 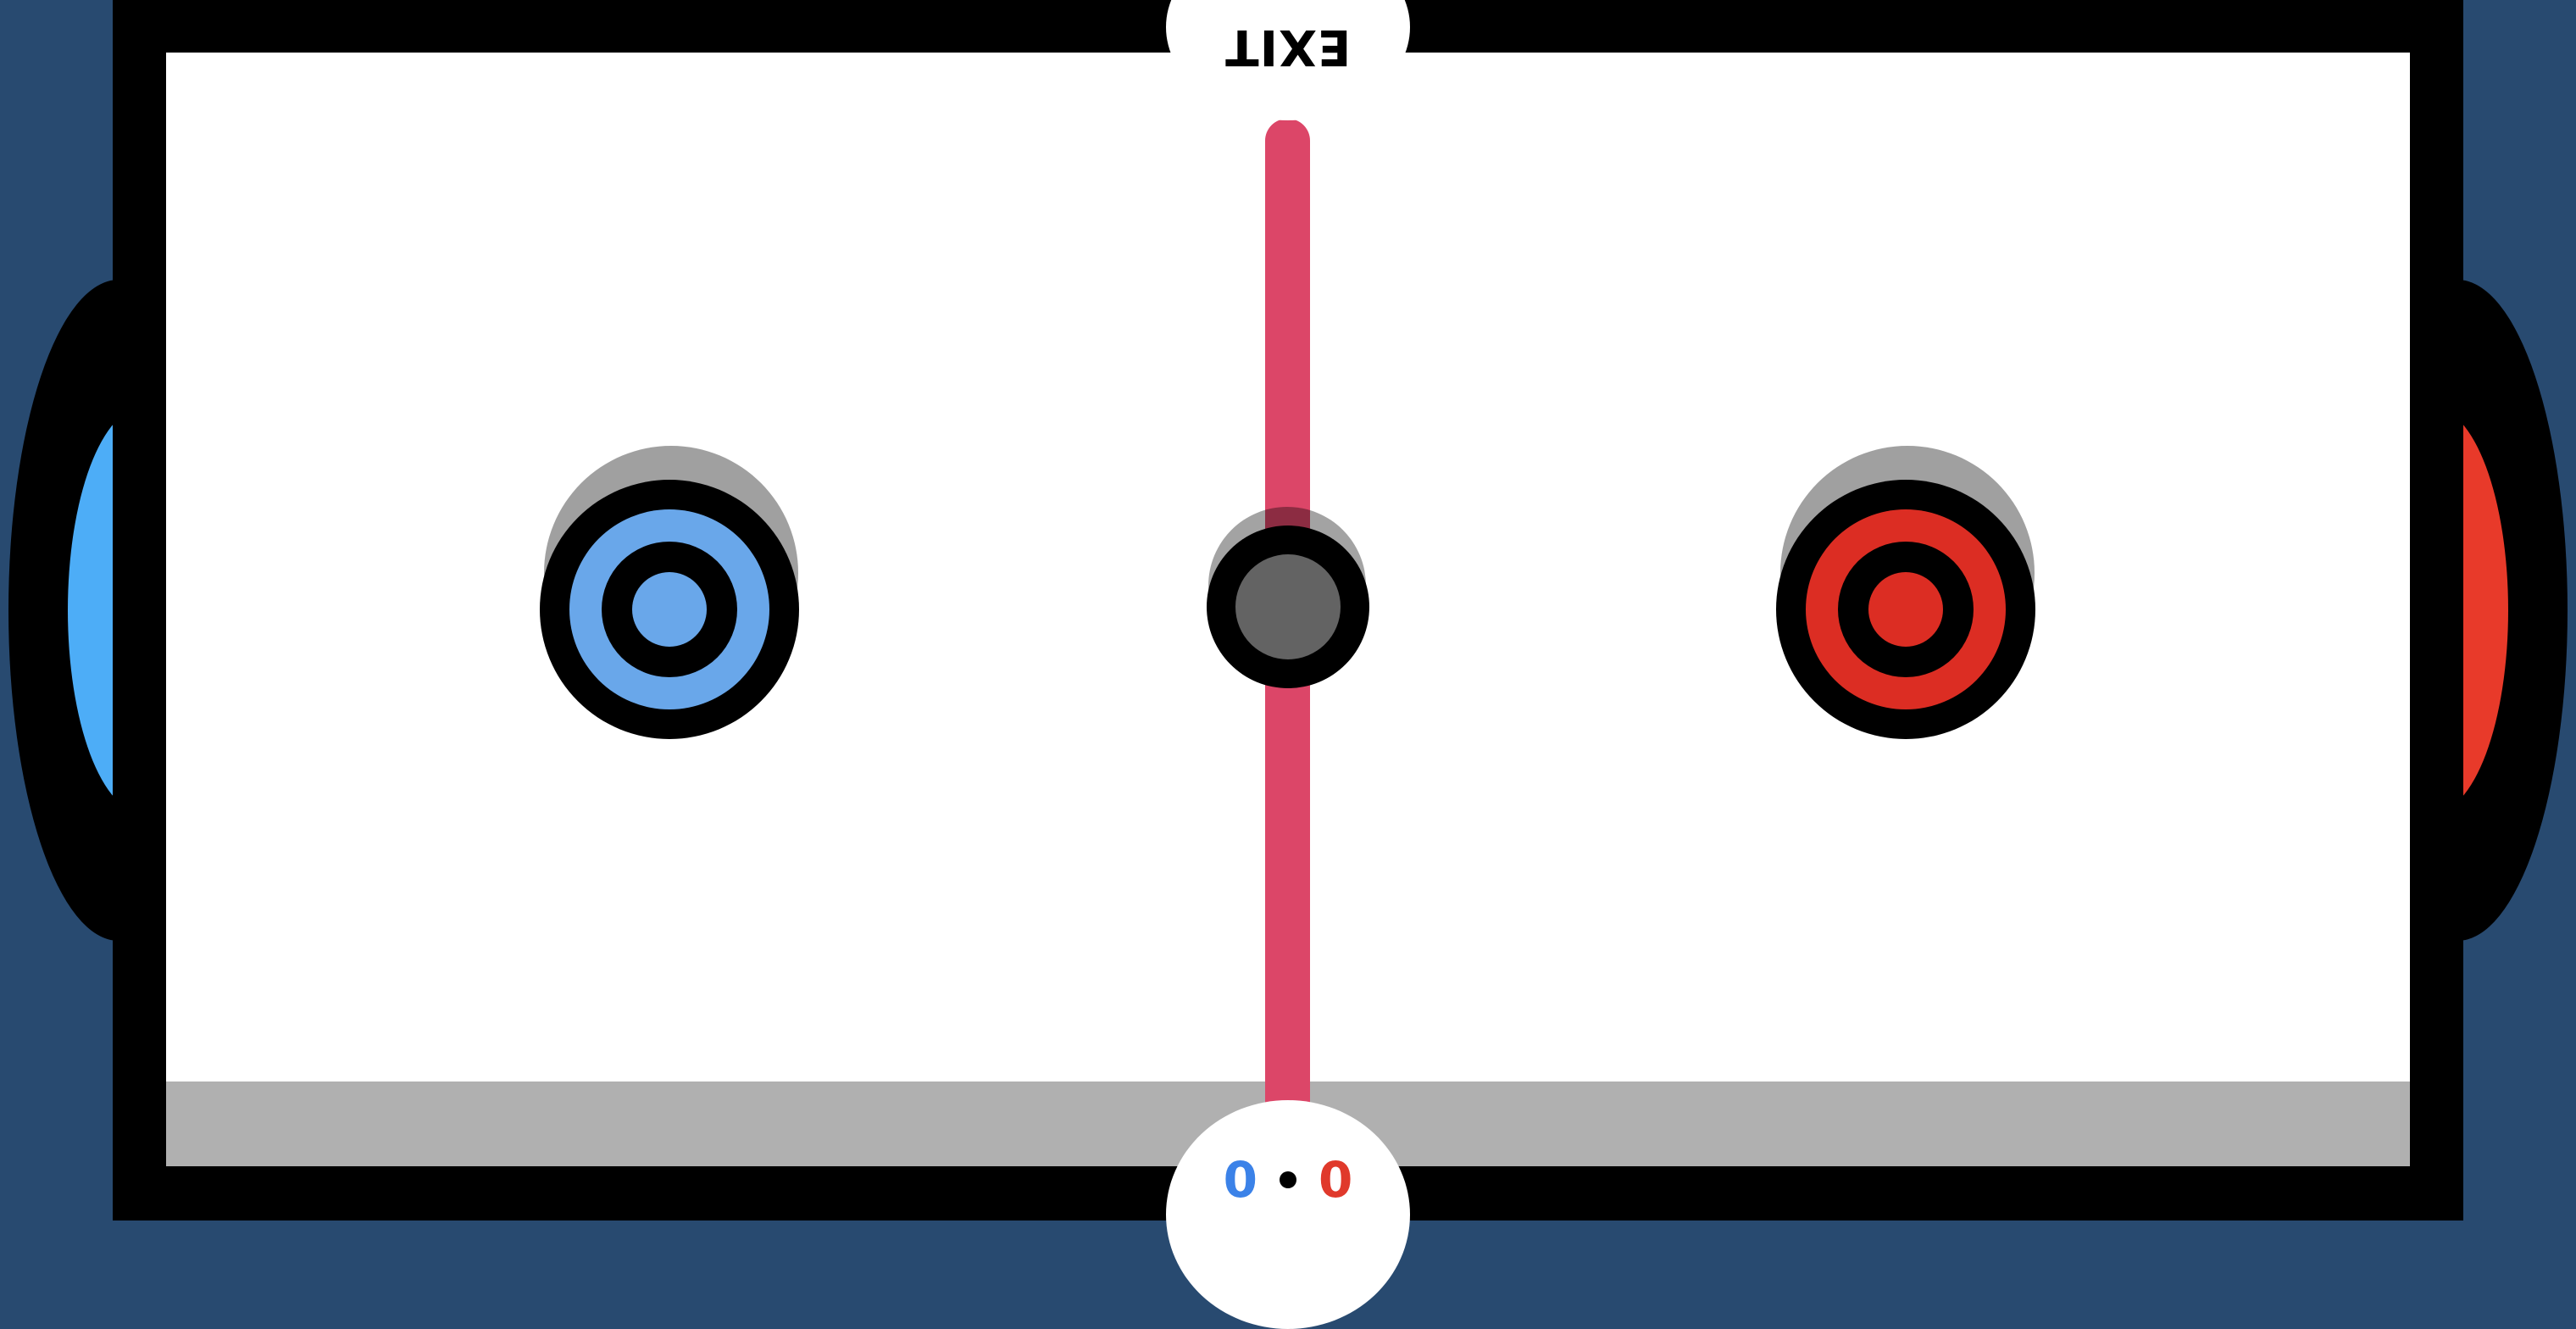 I want to click on blue-mallet-knob, so click(x=669, y=609).